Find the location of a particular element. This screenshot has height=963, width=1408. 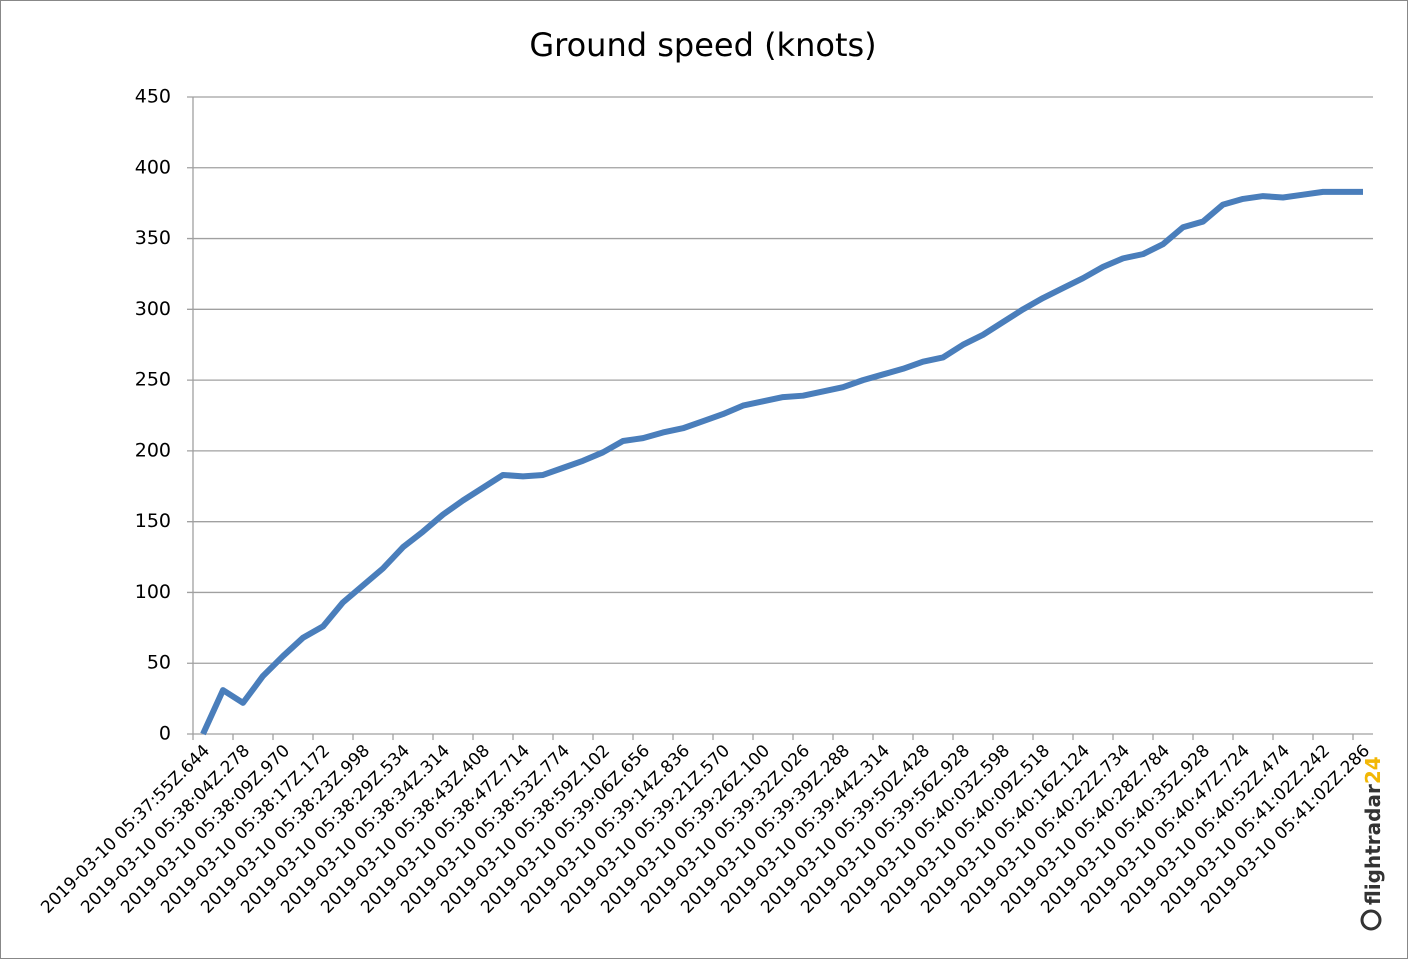

watermark: flightradar24 is located at coordinates (1372, 843).